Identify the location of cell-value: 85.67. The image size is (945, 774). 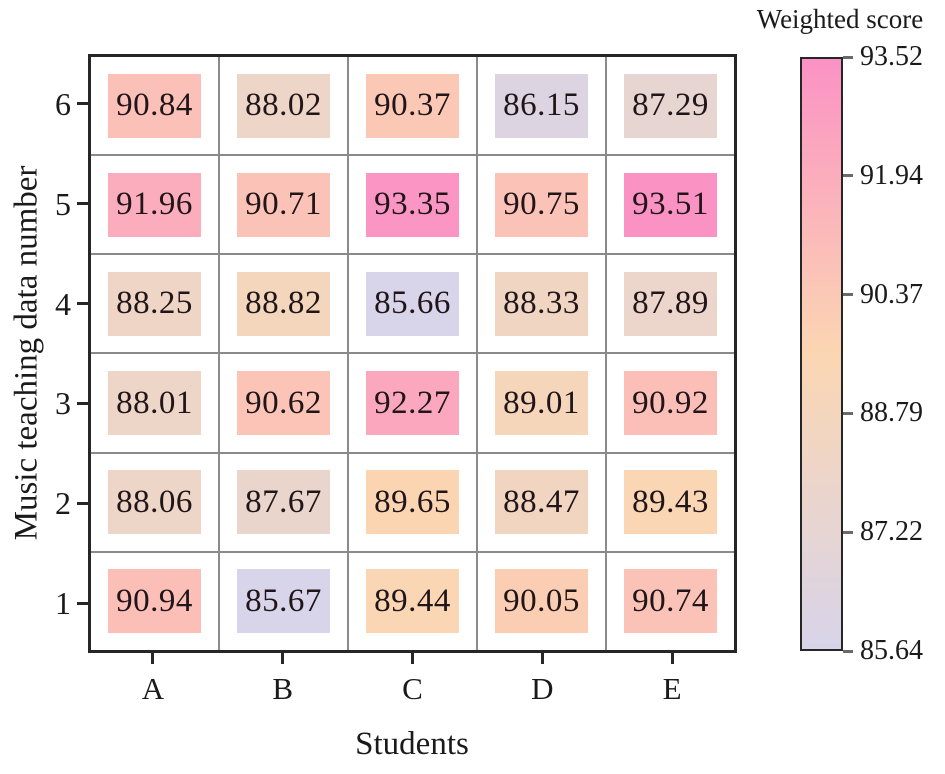
(283, 600).